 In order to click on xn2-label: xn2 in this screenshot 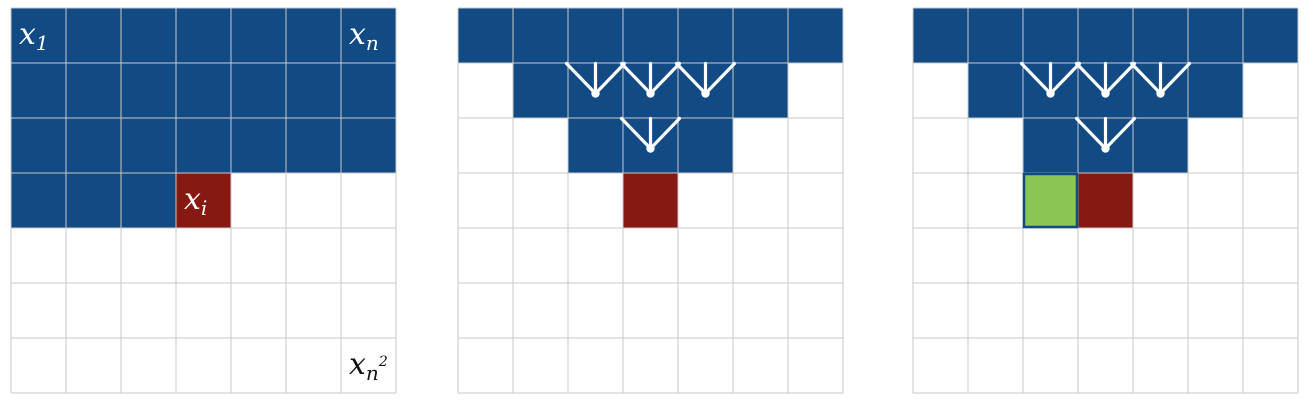, I will do `click(368, 366)`.